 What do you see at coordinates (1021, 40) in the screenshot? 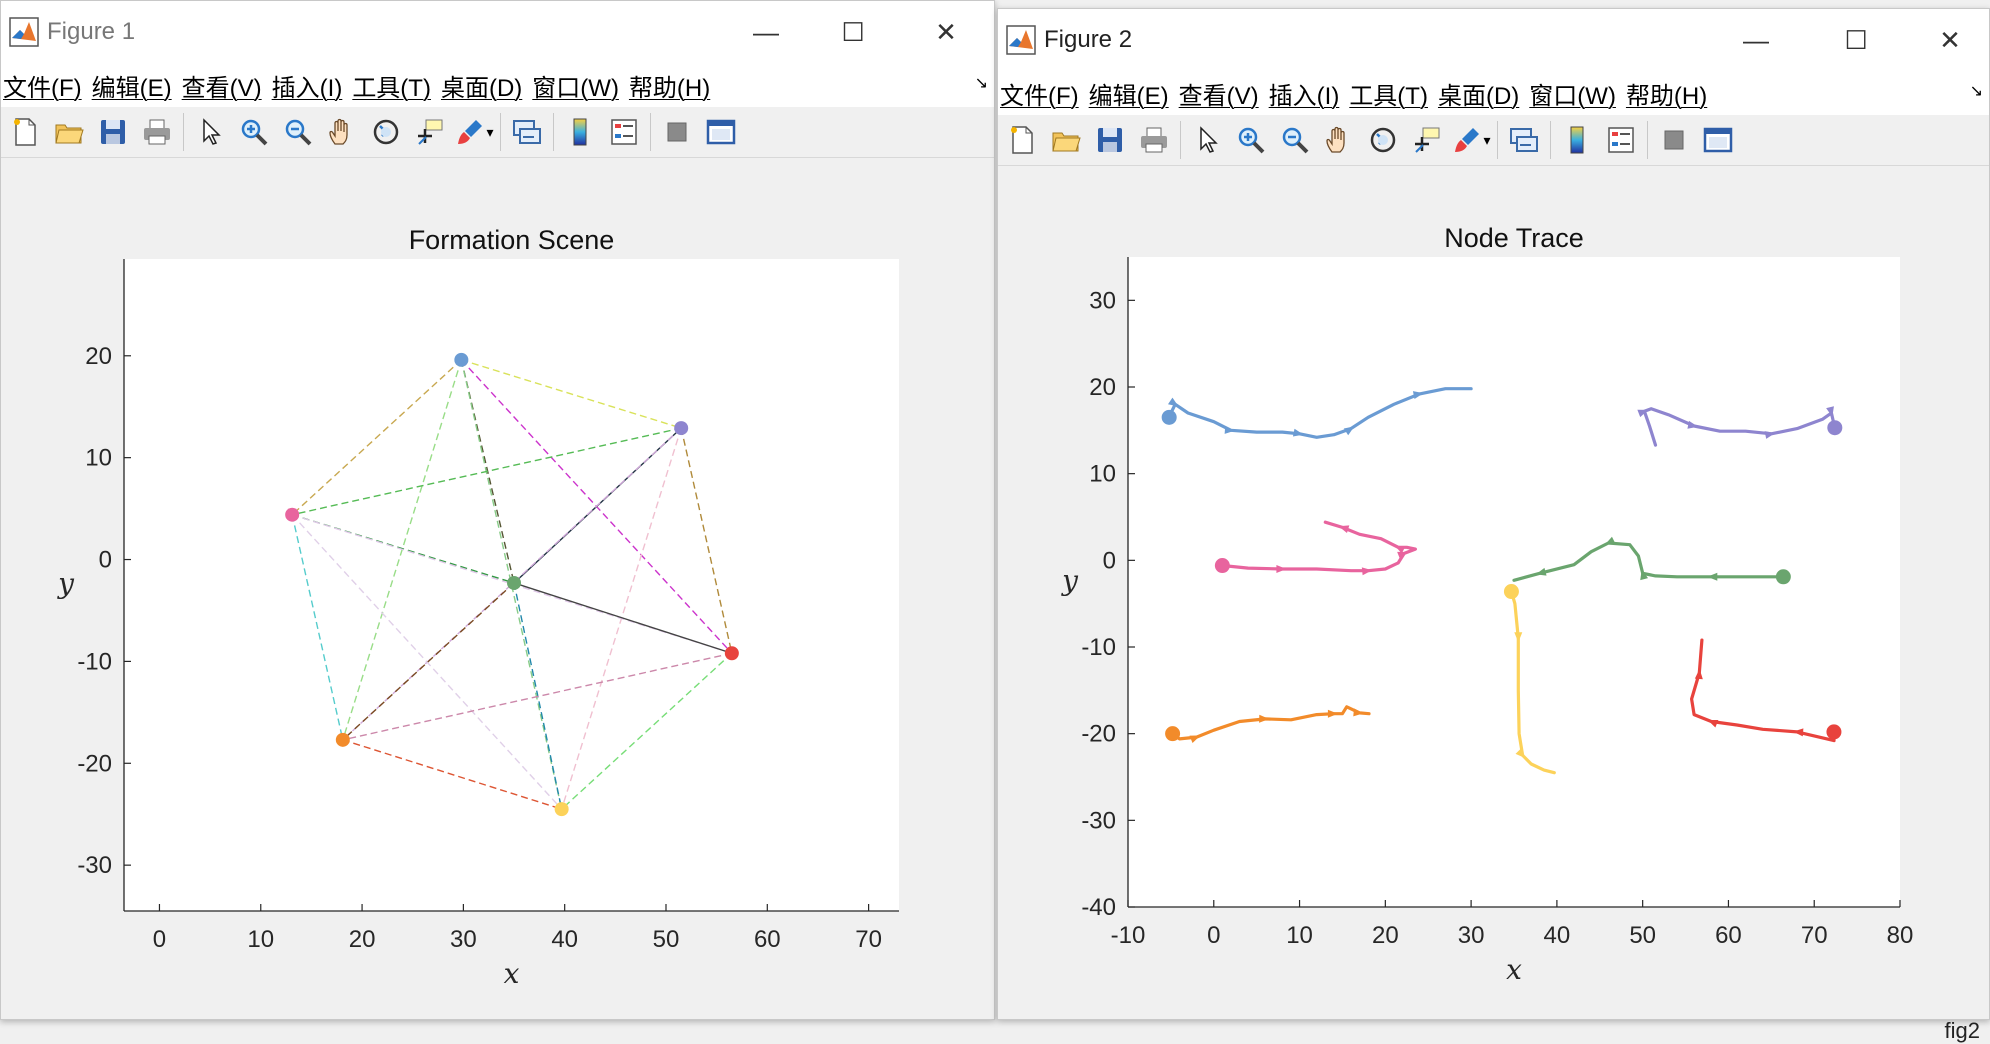
I see `matlab-logo-icon` at bounding box center [1021, 40].